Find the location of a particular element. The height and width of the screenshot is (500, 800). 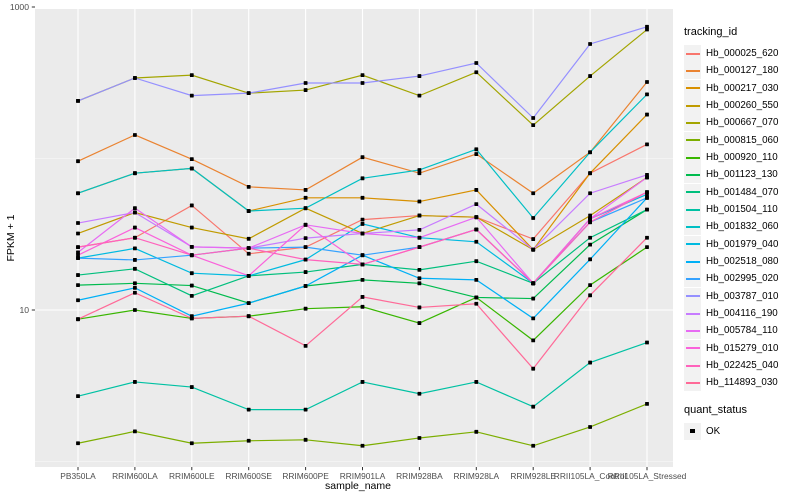

legend-item-Hb_114893_030: Hb_114893_030 is located at coordinates (742, 383).